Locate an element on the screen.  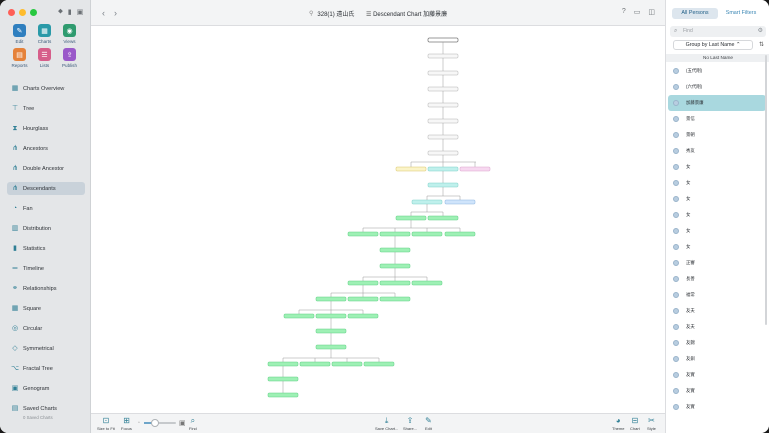
sidebar-item-square: ▦ Square is located at coordinates (46, 308).